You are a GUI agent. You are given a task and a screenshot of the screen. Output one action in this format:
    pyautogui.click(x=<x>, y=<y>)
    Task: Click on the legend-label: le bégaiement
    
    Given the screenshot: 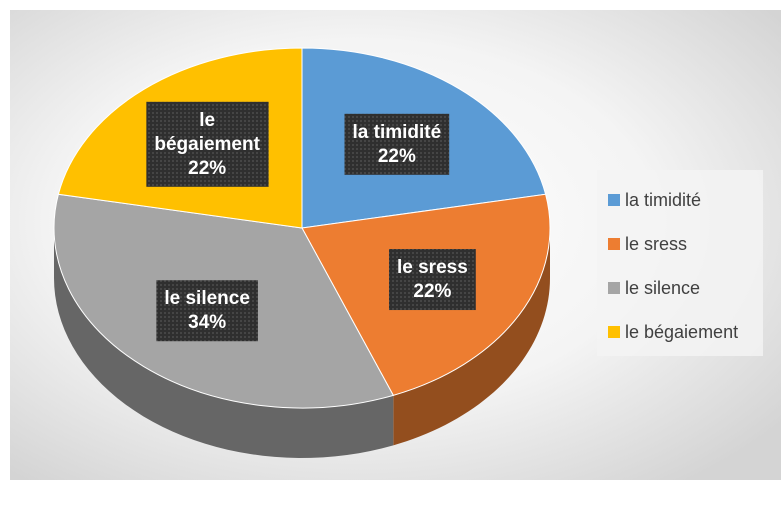 What is the action you would take?
    pyautogui.click(x=681, y=332)
    